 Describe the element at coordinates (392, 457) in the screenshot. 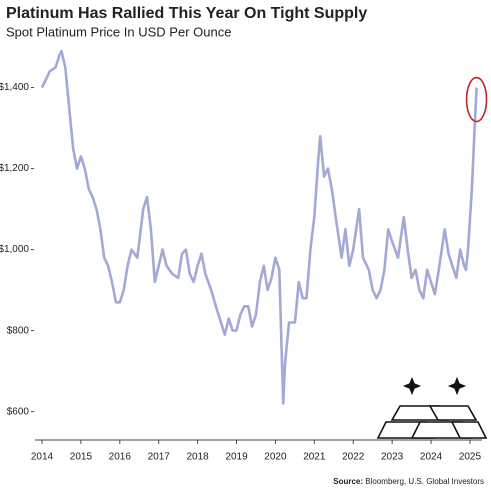

I see `x-tick-label: 2023` at that location.